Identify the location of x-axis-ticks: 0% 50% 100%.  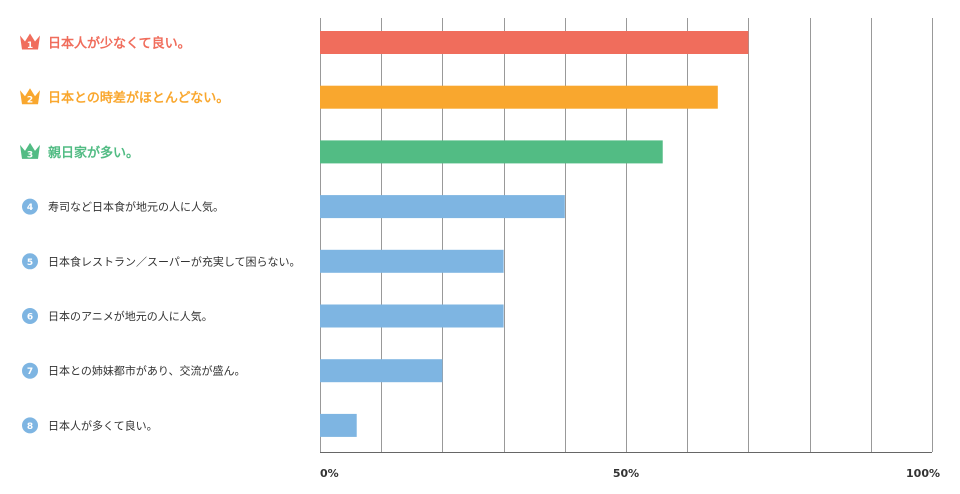
(630, 473).